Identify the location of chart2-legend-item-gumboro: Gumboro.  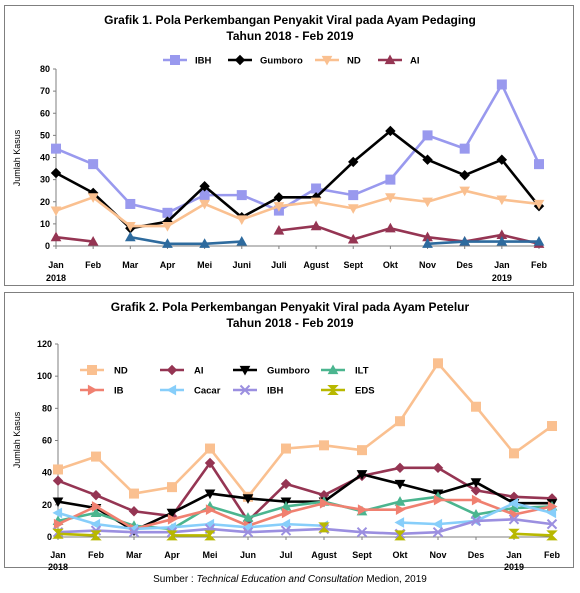
(271, 371).